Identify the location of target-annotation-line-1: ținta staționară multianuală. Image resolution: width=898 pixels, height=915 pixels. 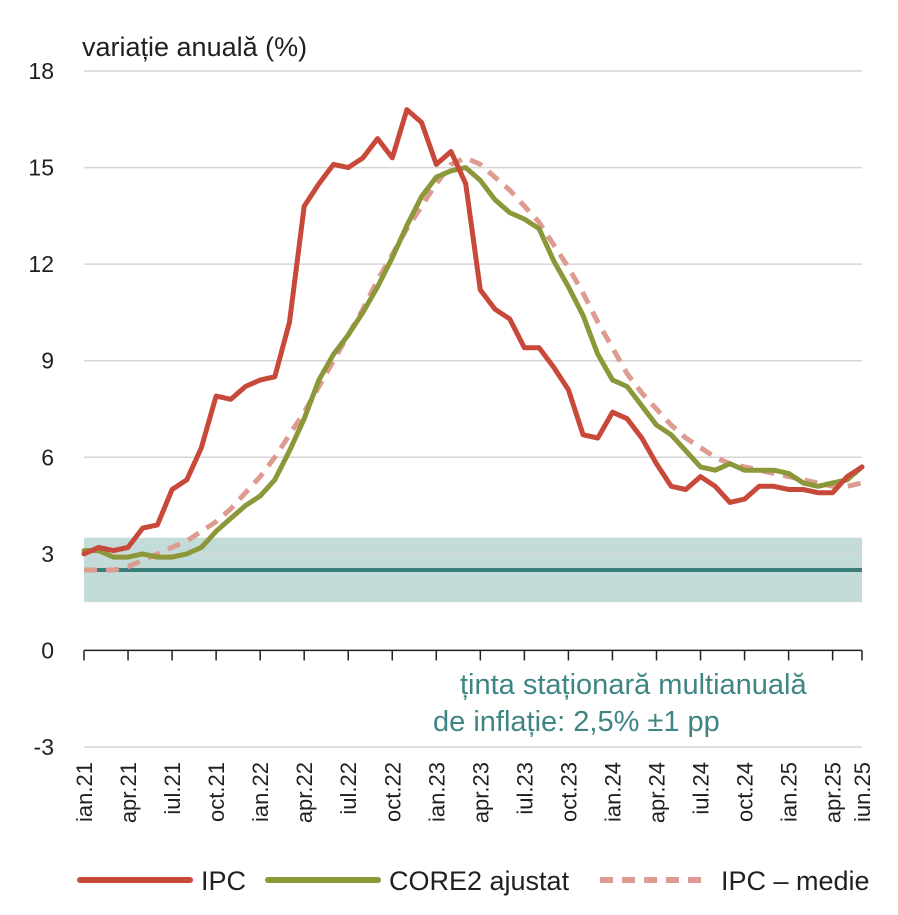
(633, 685).